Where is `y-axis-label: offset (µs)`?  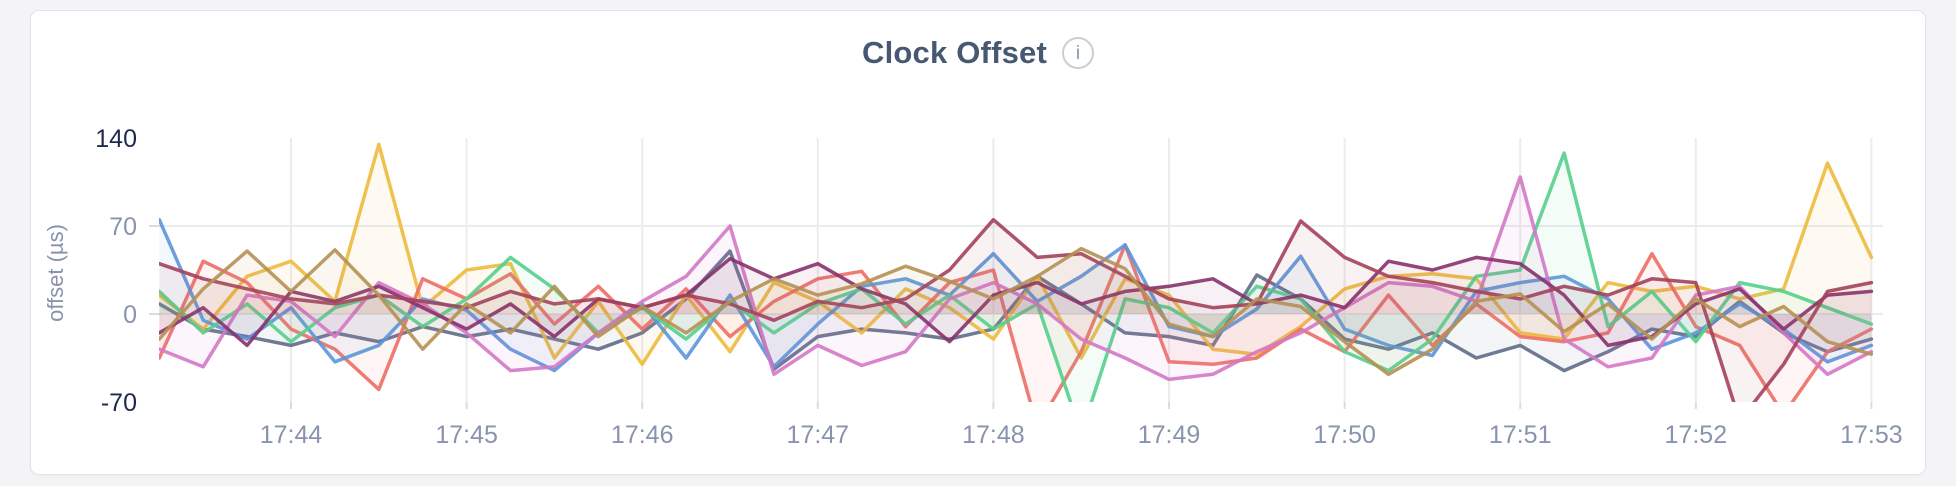
y-axis-label: offset (µs) is located at coordinates (55, 273).